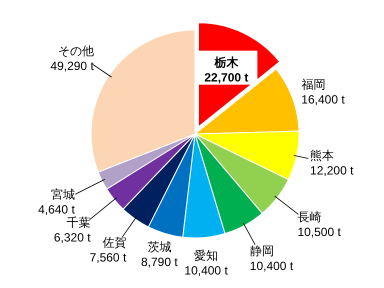 This screenshot has height=288, width=384. I want to click on slice-label: 福岡, so click(313, 85).